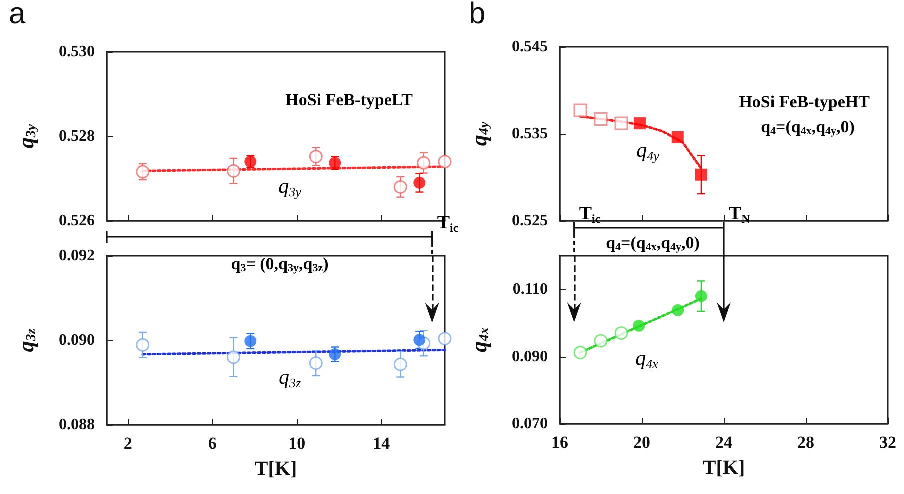 This screenshot has height=494, width=904. Describe the element at coordinates (560, 442) in the screenshot. I see `x-tick-label: 16` at that location.